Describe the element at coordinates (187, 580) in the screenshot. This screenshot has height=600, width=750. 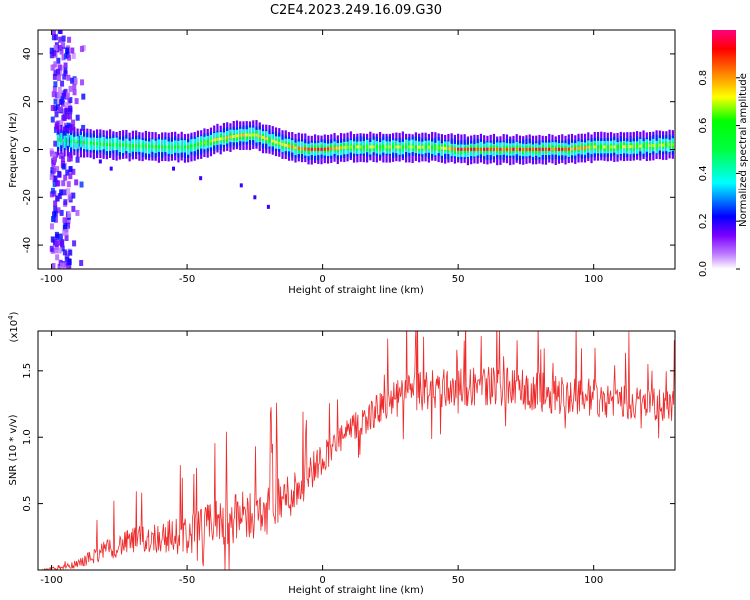
I see `snr-x-tick-label: -50` at that location.